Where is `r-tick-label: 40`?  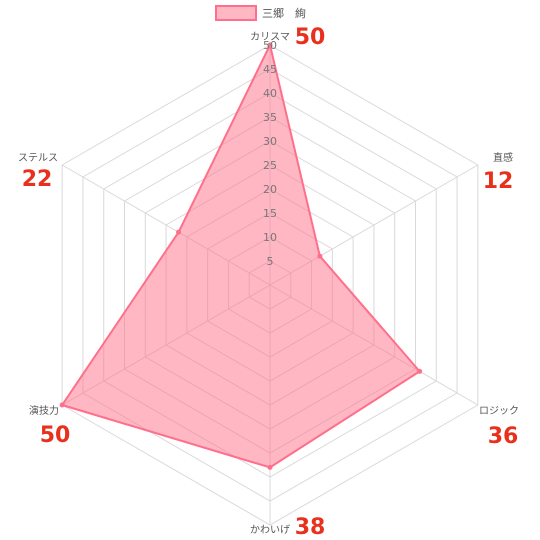
r-tick-label: 40 is located at coordinates (270, 93).